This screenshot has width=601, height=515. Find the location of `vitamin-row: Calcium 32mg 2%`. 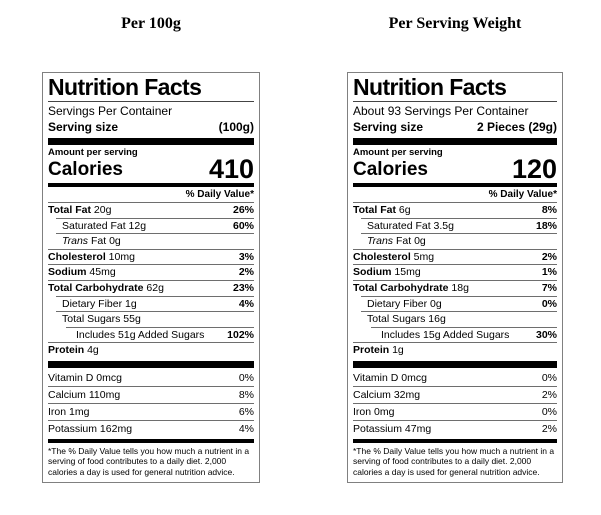

vitamin-row: Calcium 32mg 2% is located at coordinates (455, 394).